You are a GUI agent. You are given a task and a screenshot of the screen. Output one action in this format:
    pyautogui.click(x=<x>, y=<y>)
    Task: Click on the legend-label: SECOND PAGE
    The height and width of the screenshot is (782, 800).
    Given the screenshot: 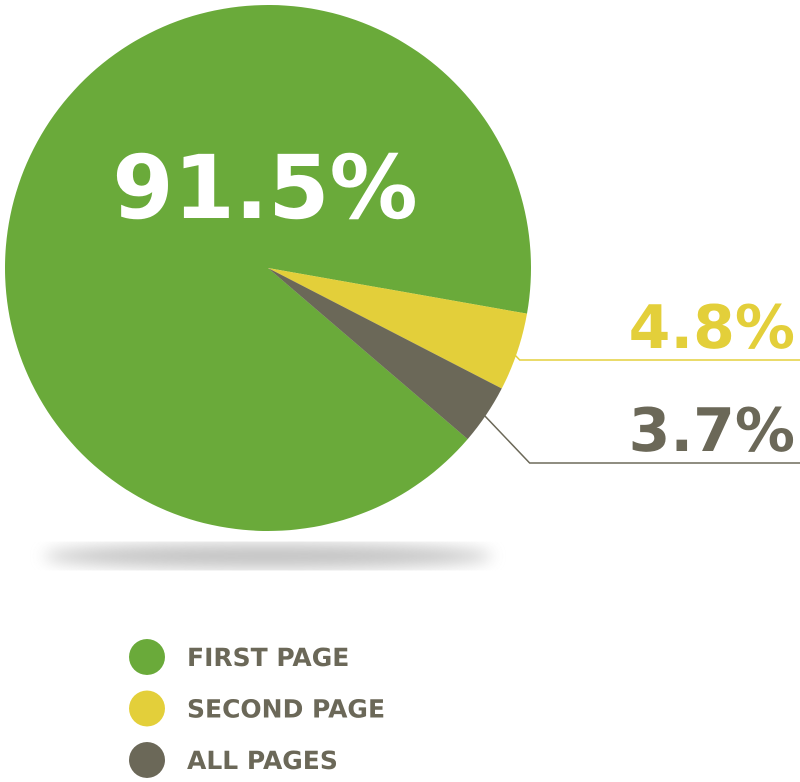 What is the action you would take?
    pyautogui.click(x=286, y=709)
    